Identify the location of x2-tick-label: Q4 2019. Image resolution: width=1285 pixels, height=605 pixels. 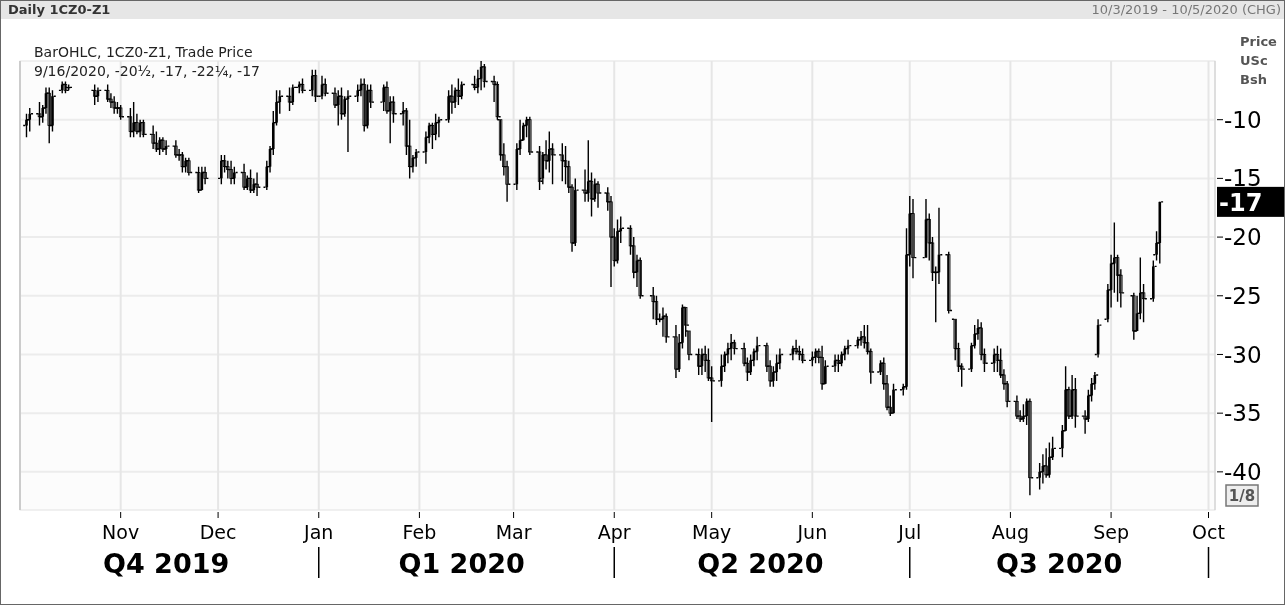
(166, 563).